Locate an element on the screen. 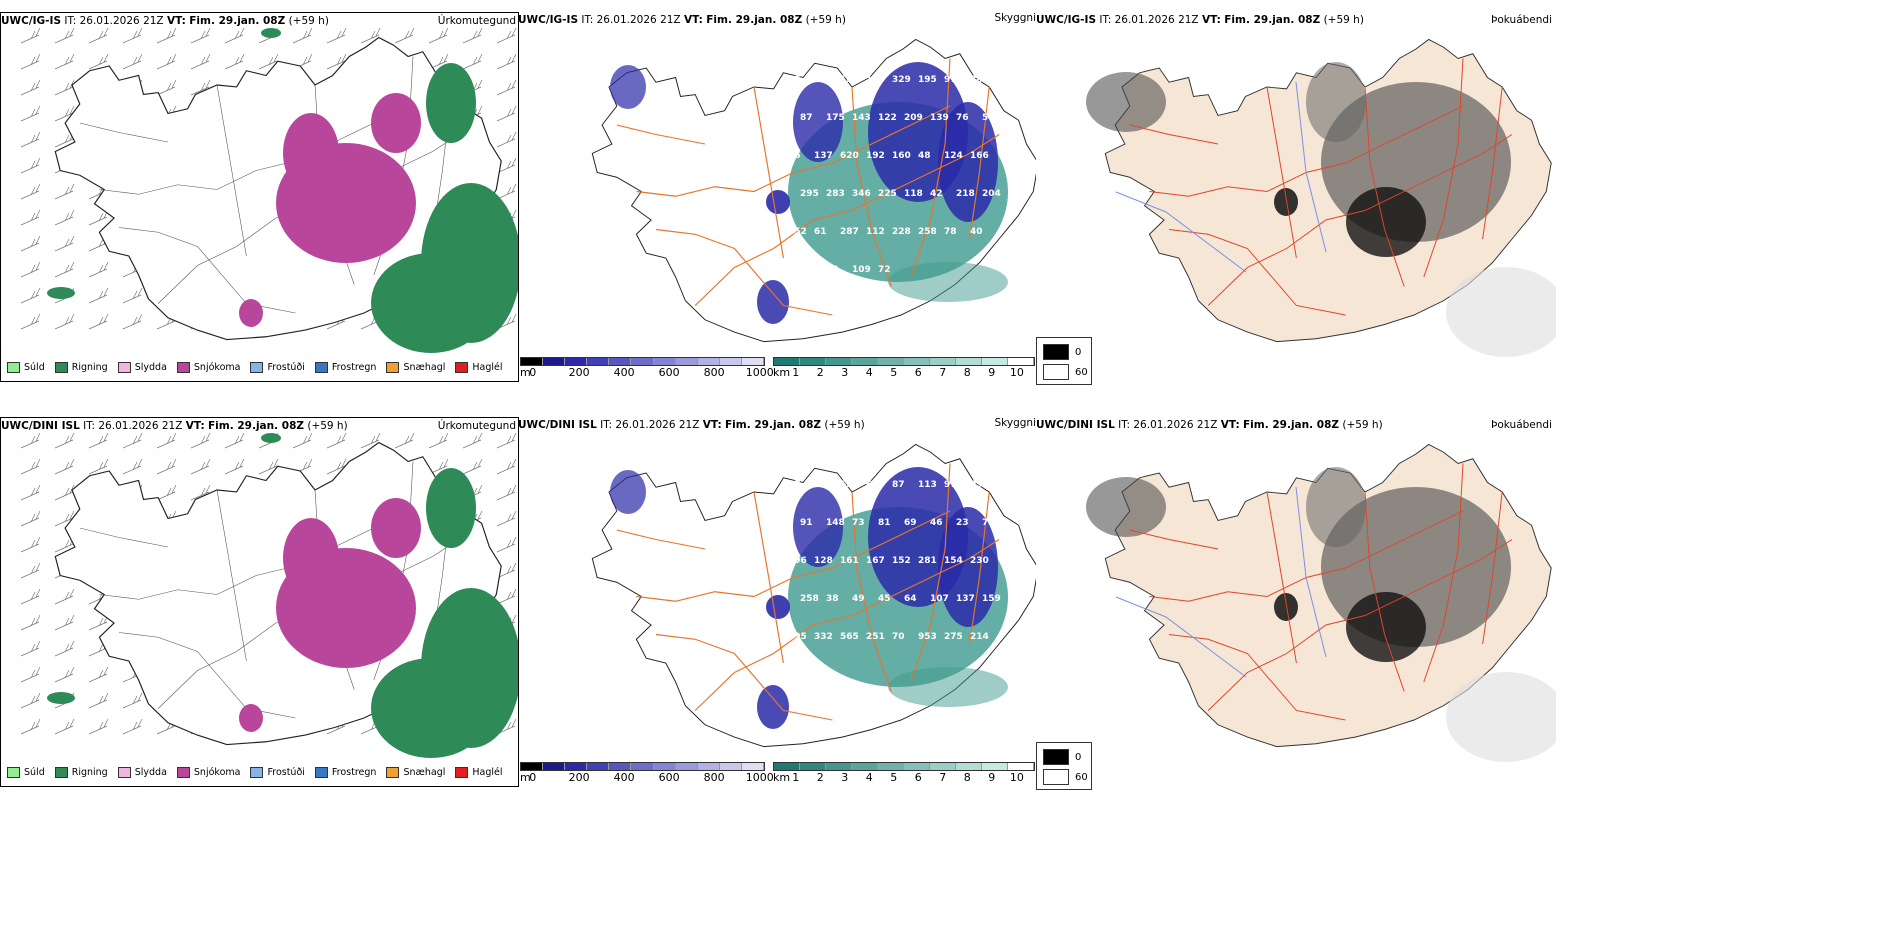 This screenshot has width=1900, height=950. cloud-base-label: 88 is located at coordinates (976, 80).